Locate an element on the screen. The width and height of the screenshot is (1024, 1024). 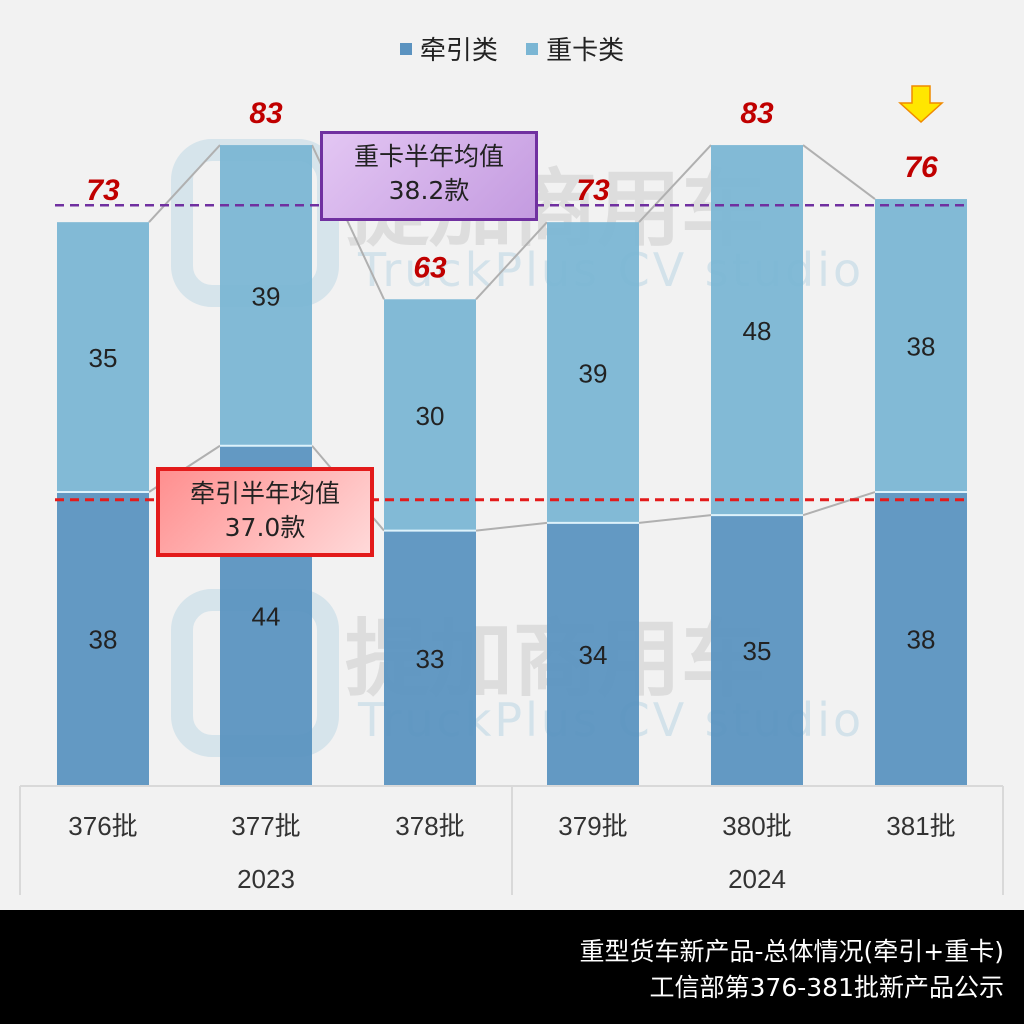
footer-caption: 重型货车新产品-总体情况(牵引+重卡) 工信部第376-381批新产品公示 is located at coordinates (512, 967).